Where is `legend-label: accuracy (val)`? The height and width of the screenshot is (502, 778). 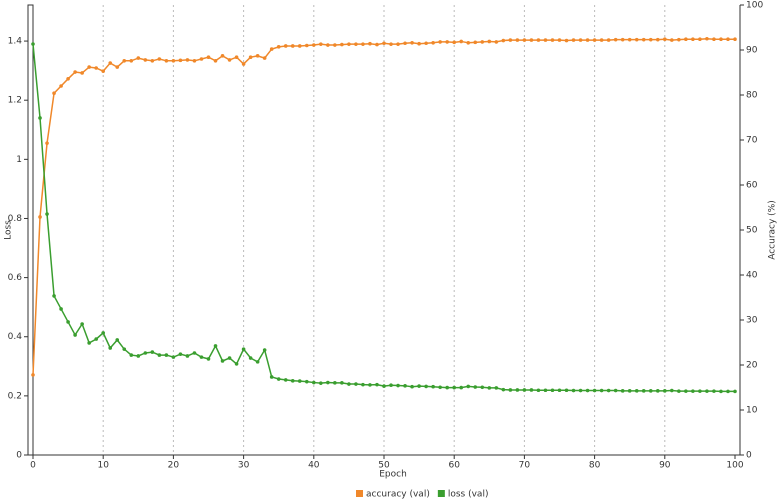 legend-label: accuracy (val) is located at coordinates (398, 495).